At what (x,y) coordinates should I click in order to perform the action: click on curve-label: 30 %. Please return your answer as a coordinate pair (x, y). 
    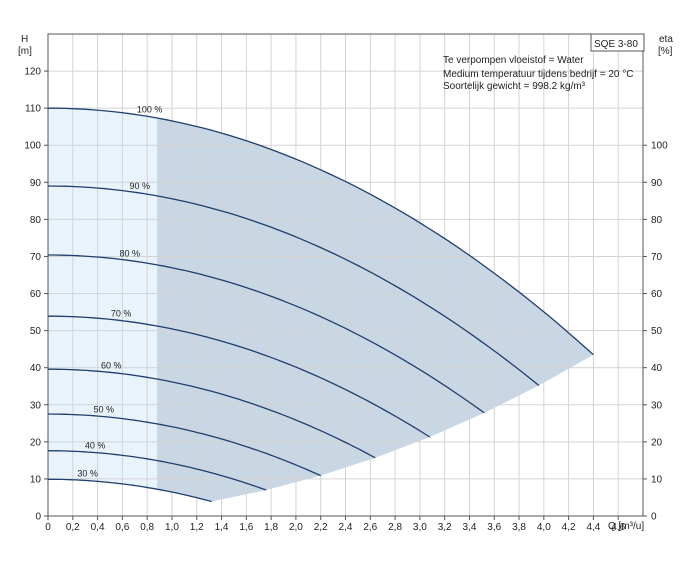
    Looking at the image, I should click on (87, 474).